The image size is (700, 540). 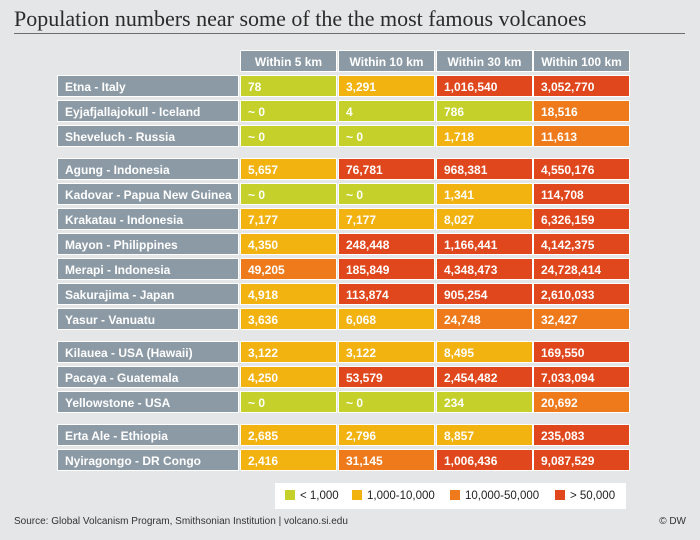 I want to click on data-cell: 2,796, so click(x=386, y=435).